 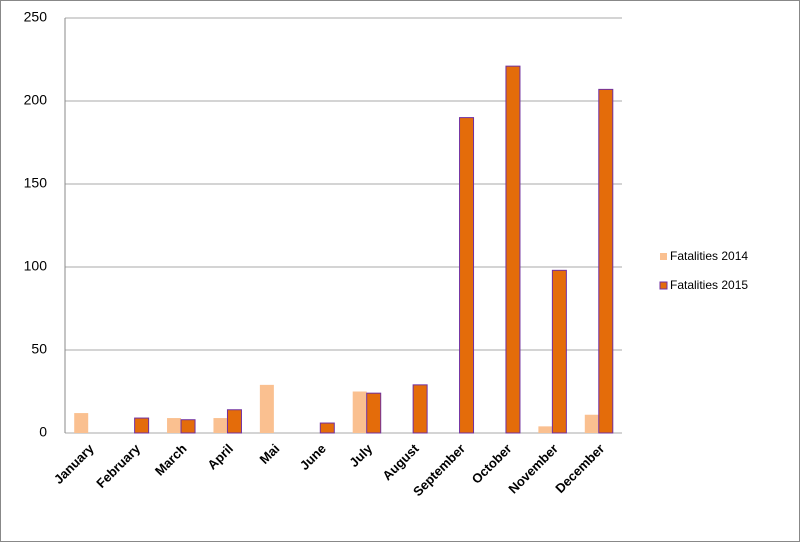 I want to click on legend-label: Fatalities 2015, so click(x=709, y=285).